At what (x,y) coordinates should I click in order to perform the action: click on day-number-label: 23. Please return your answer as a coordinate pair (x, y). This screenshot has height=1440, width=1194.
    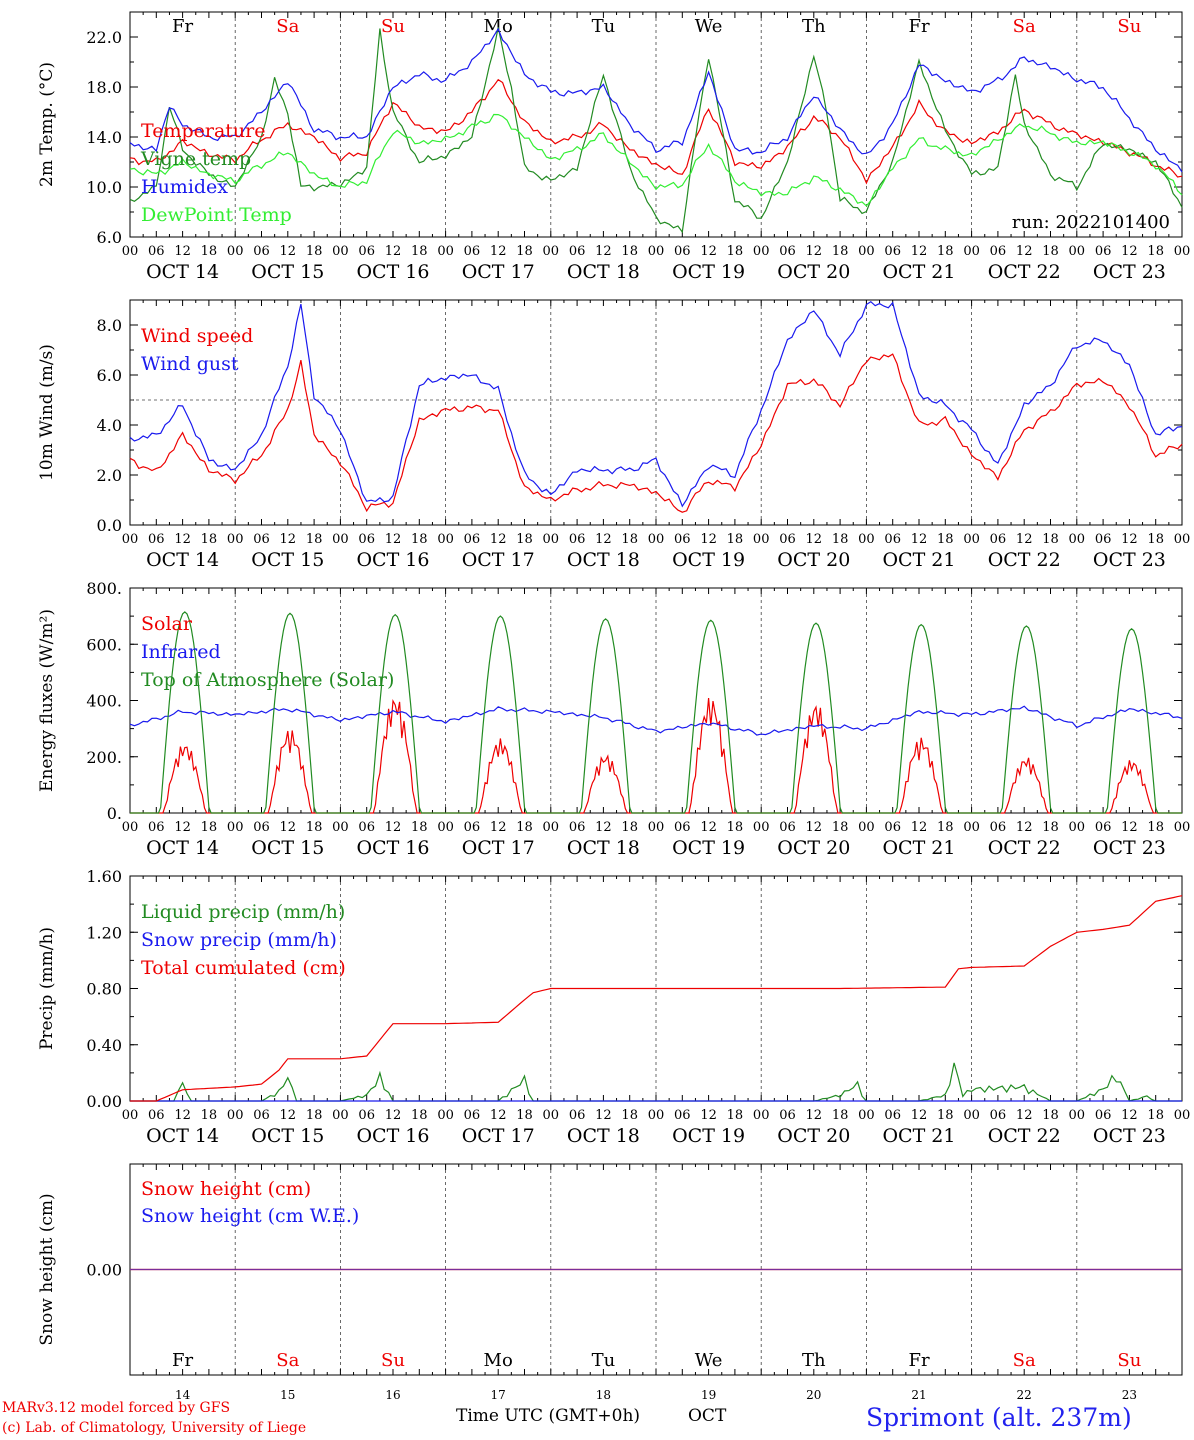
    Looking at the image, I should click on (1129, 1395).